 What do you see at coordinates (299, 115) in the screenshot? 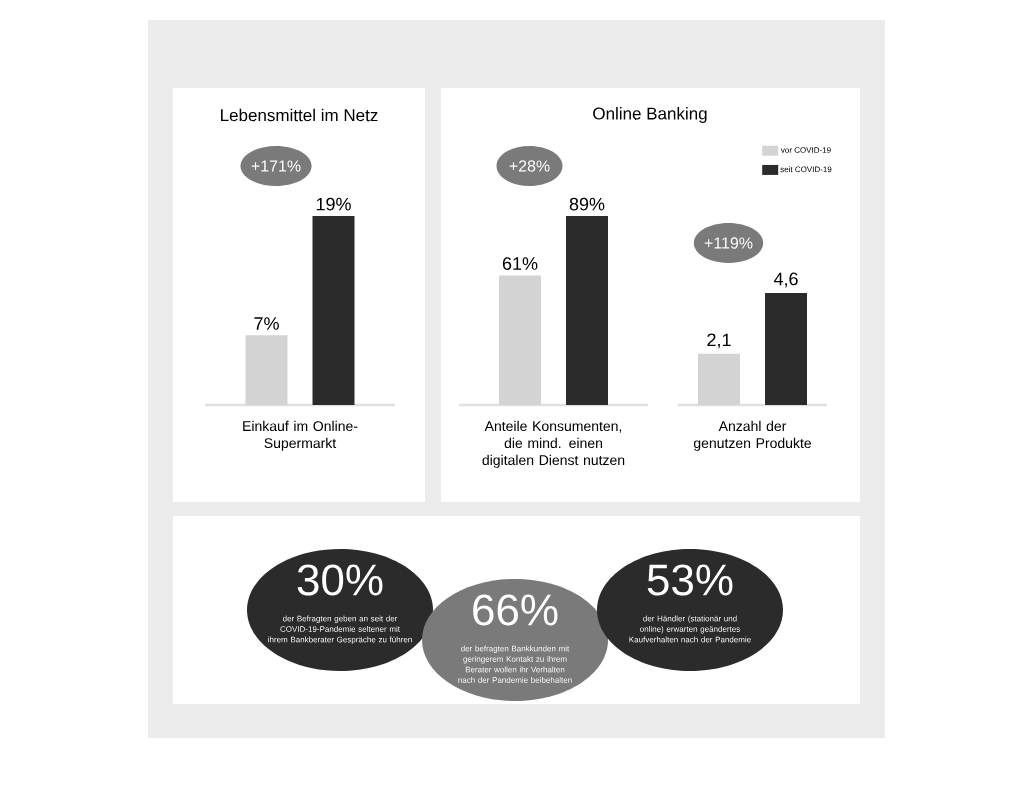
I see `chart-title: Lebensmittel im Netz` at bounding box center [299, 115].